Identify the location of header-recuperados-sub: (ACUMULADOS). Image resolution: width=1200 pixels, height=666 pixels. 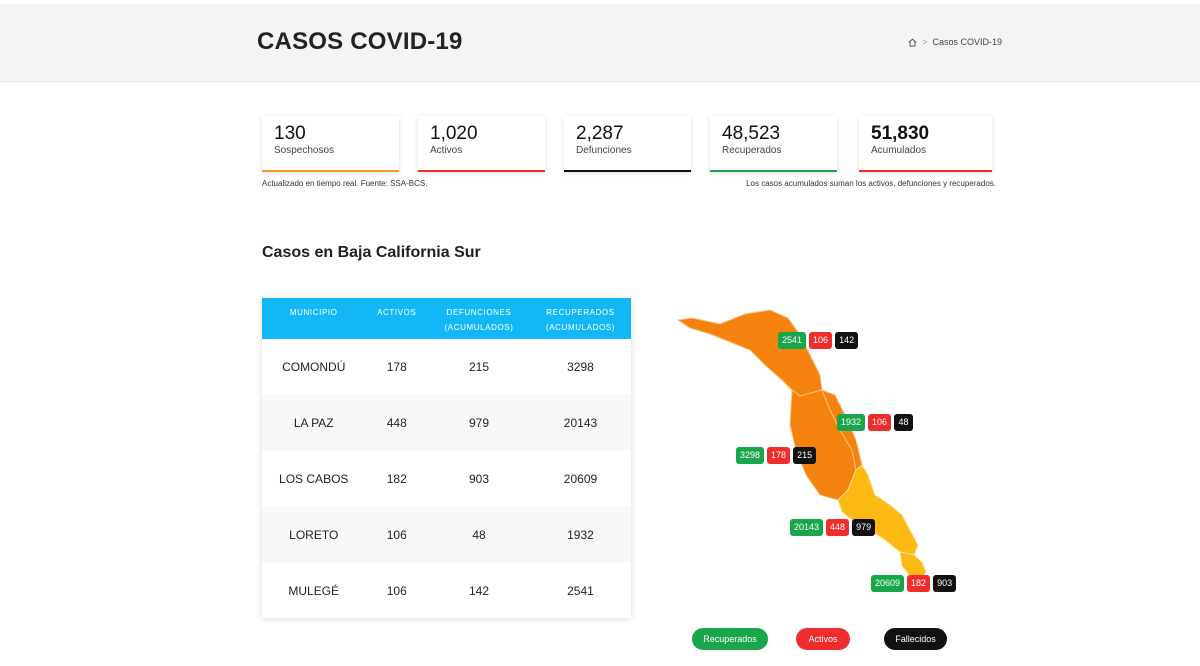
(580, 327).